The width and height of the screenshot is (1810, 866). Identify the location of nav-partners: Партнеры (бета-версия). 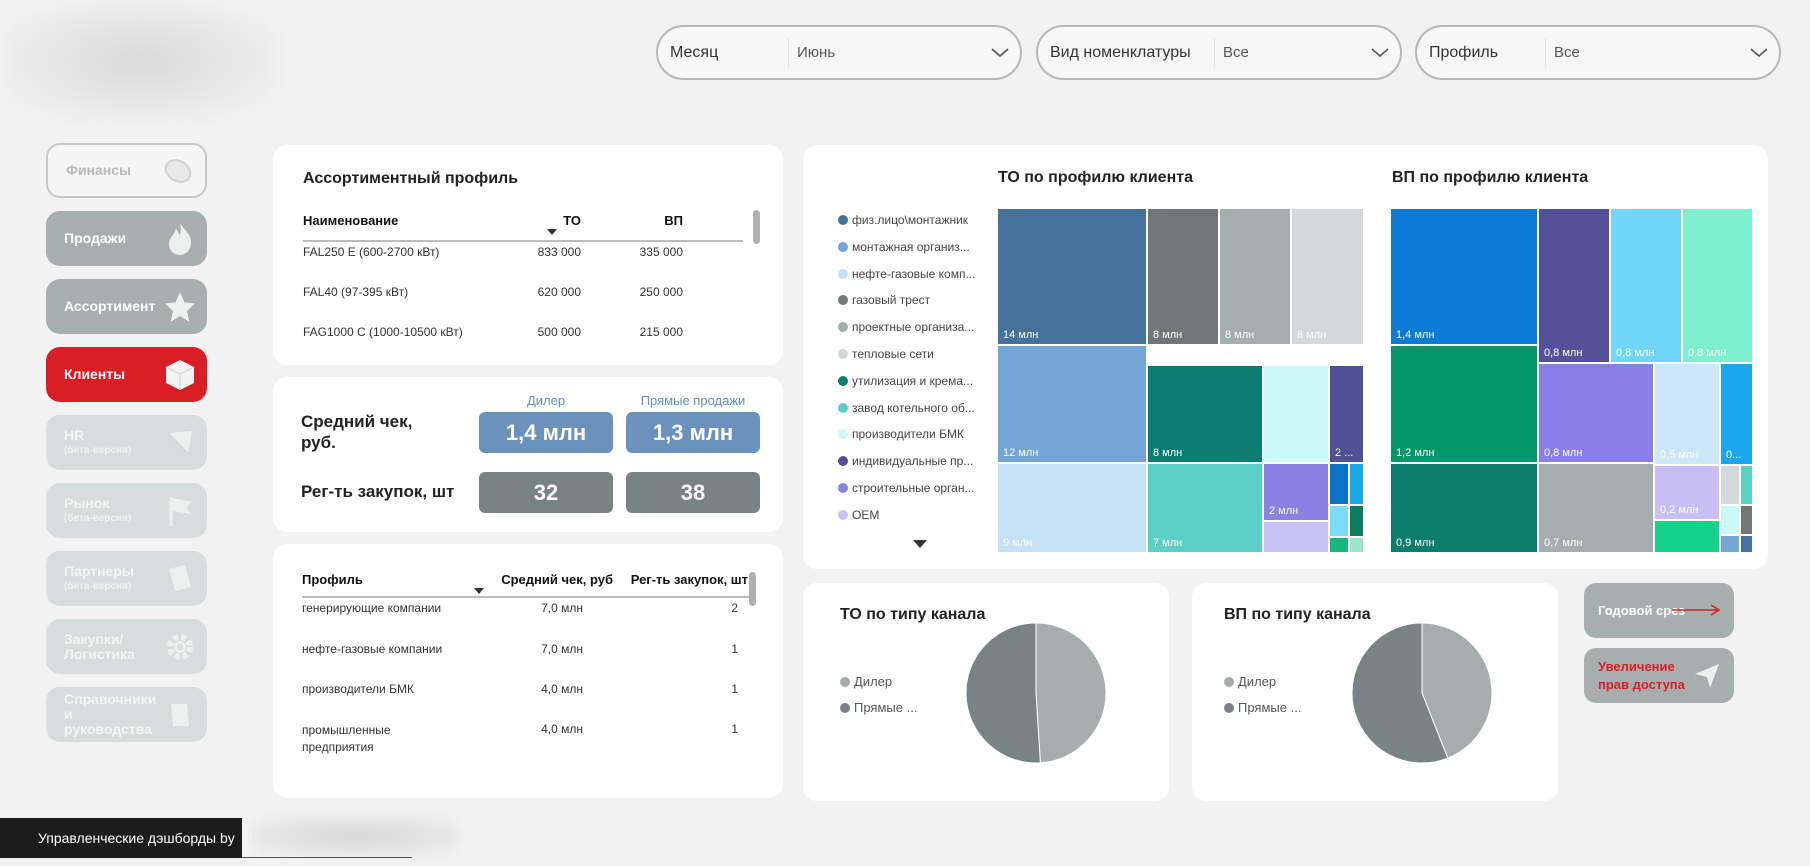
(126, 578).